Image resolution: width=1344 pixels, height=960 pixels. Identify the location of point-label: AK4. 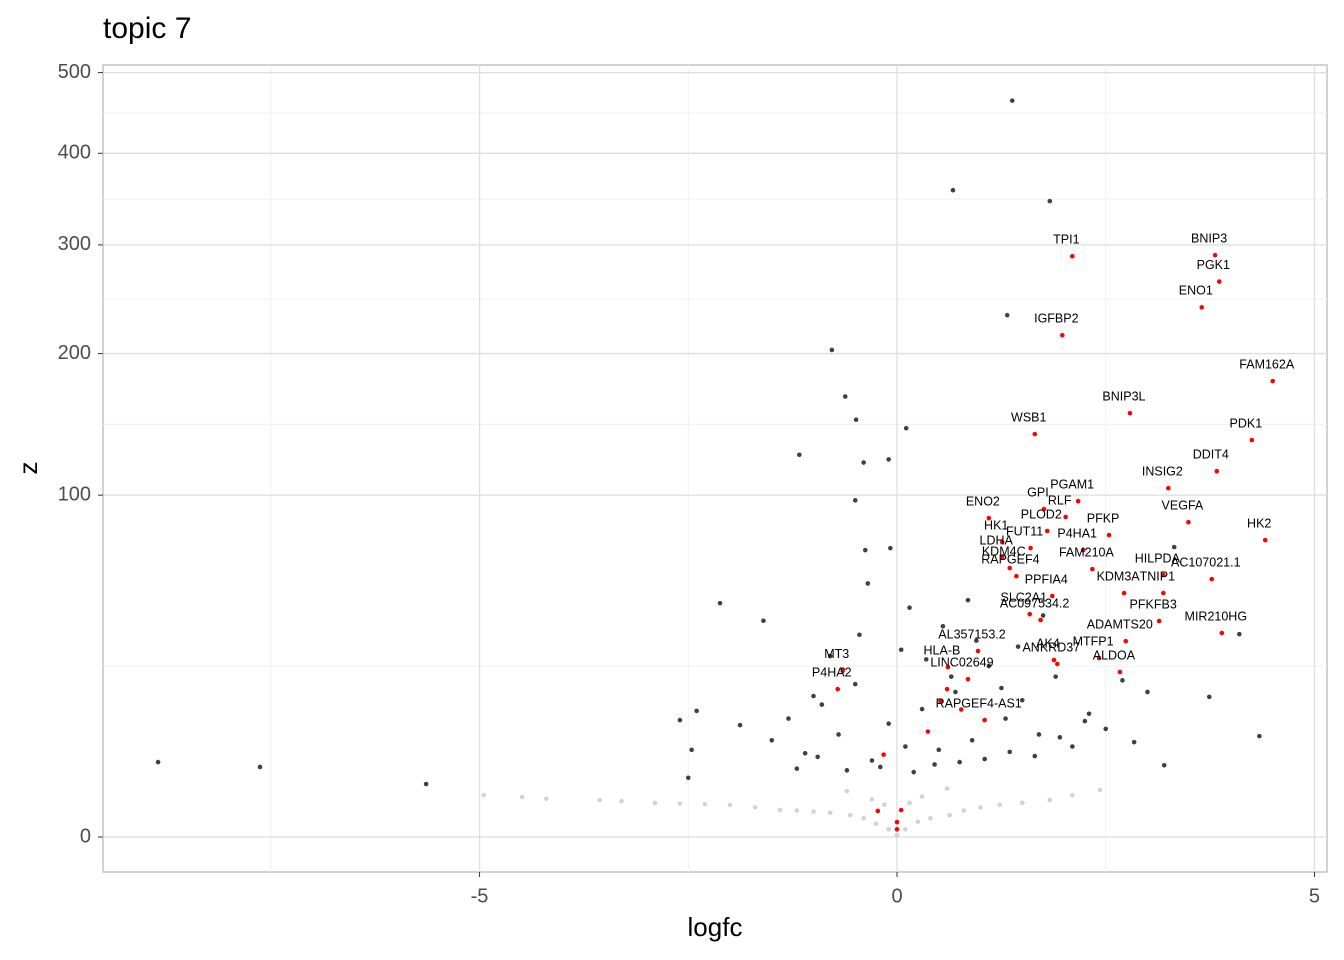
(1048, 643).